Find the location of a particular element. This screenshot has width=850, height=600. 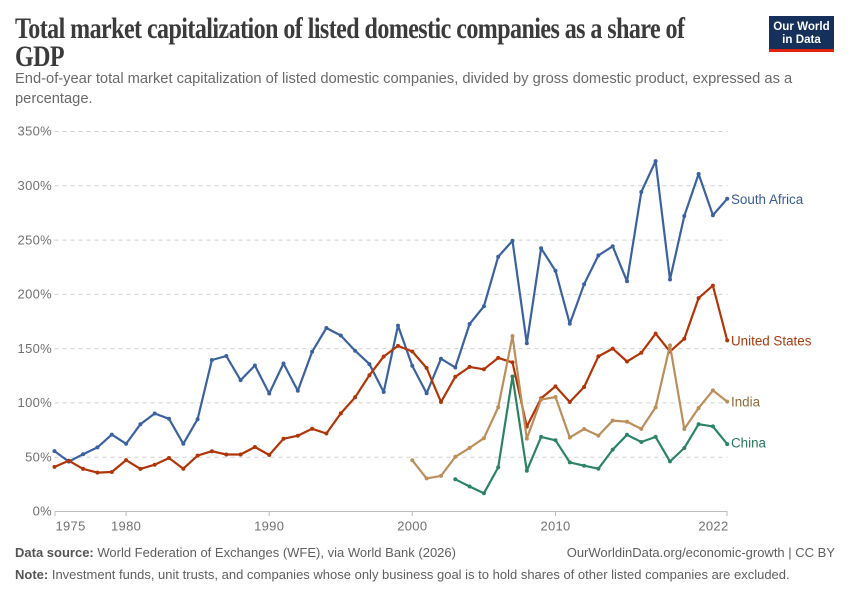

svg-text: 300% is located at coordinates (35, 185).